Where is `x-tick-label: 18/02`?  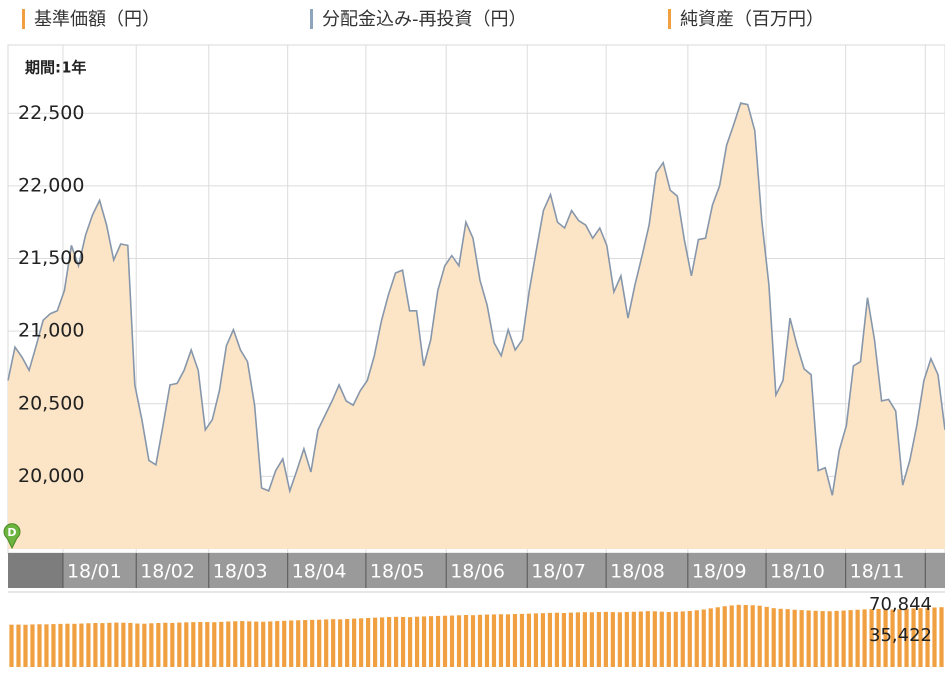
x-tick-label: 18/02 is located at coordinates (167, 572).